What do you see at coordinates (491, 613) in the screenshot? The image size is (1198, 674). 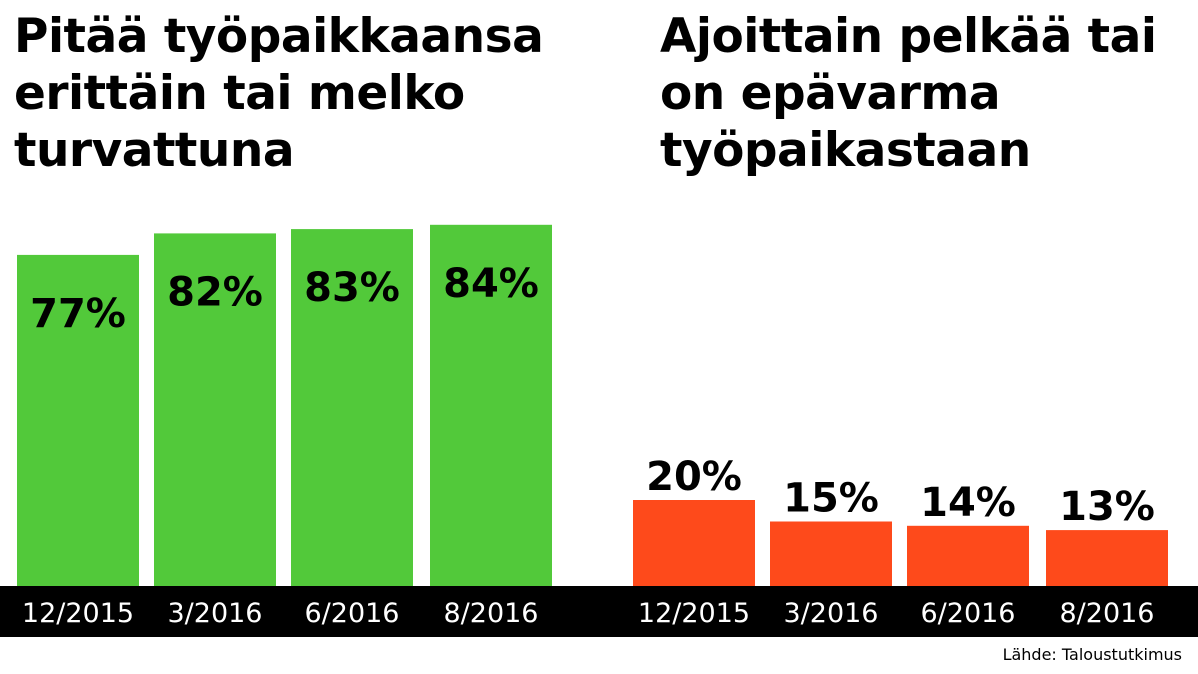 I see `category-label-left-3: 8/2016` at bounding box center [491, 613].